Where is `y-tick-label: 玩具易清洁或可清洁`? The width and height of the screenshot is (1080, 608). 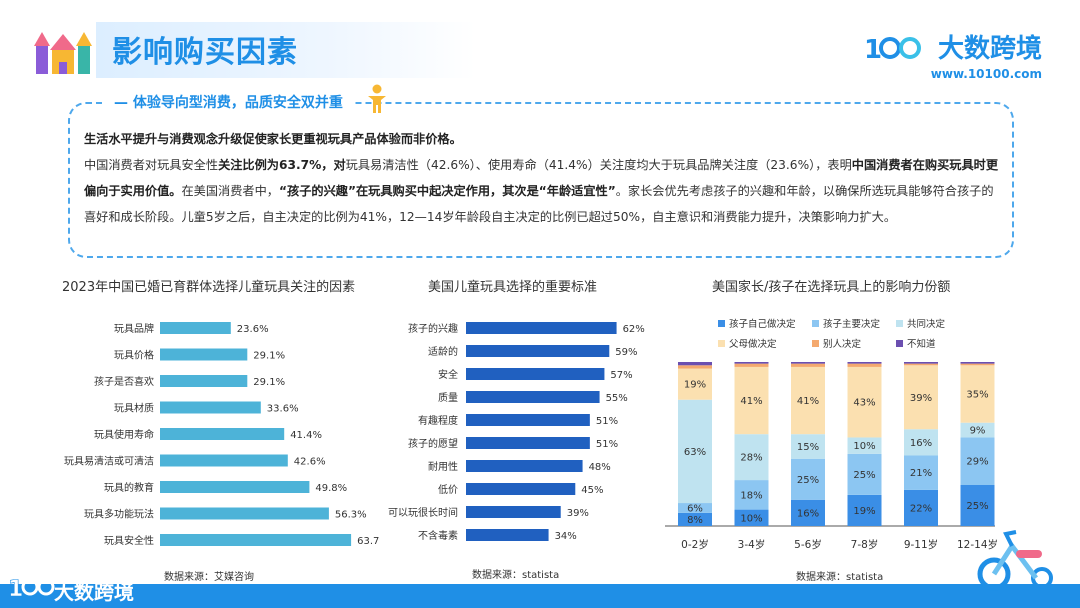
y-tick-label: 玩具易清洁或可清洁 is located at coordinates (109, 461).